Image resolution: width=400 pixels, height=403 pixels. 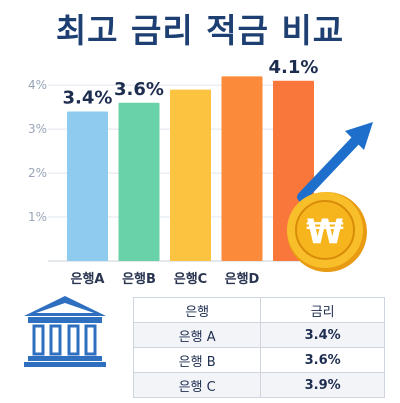 What do you see at coordinates (335, 162) in the screenshot?
I see `trend-up-arrow-icon` at bounding box center [335, 162].